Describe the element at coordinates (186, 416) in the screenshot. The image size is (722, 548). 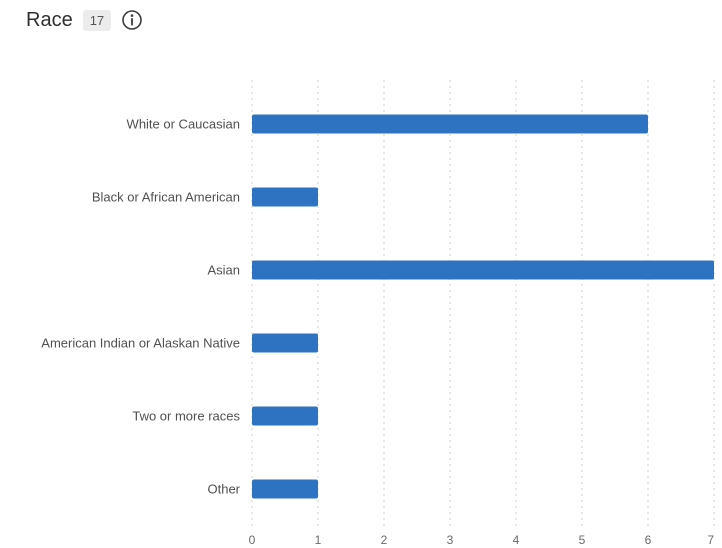
I see `category-label: Two or more races` at that location.